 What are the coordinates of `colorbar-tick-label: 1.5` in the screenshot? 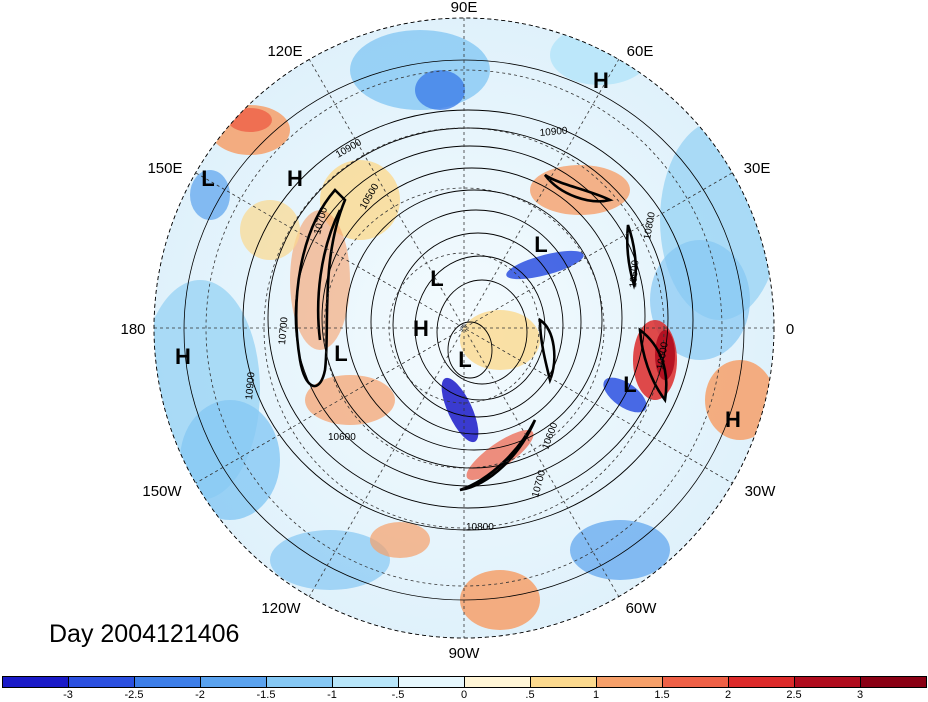 It's located at (662, 695).